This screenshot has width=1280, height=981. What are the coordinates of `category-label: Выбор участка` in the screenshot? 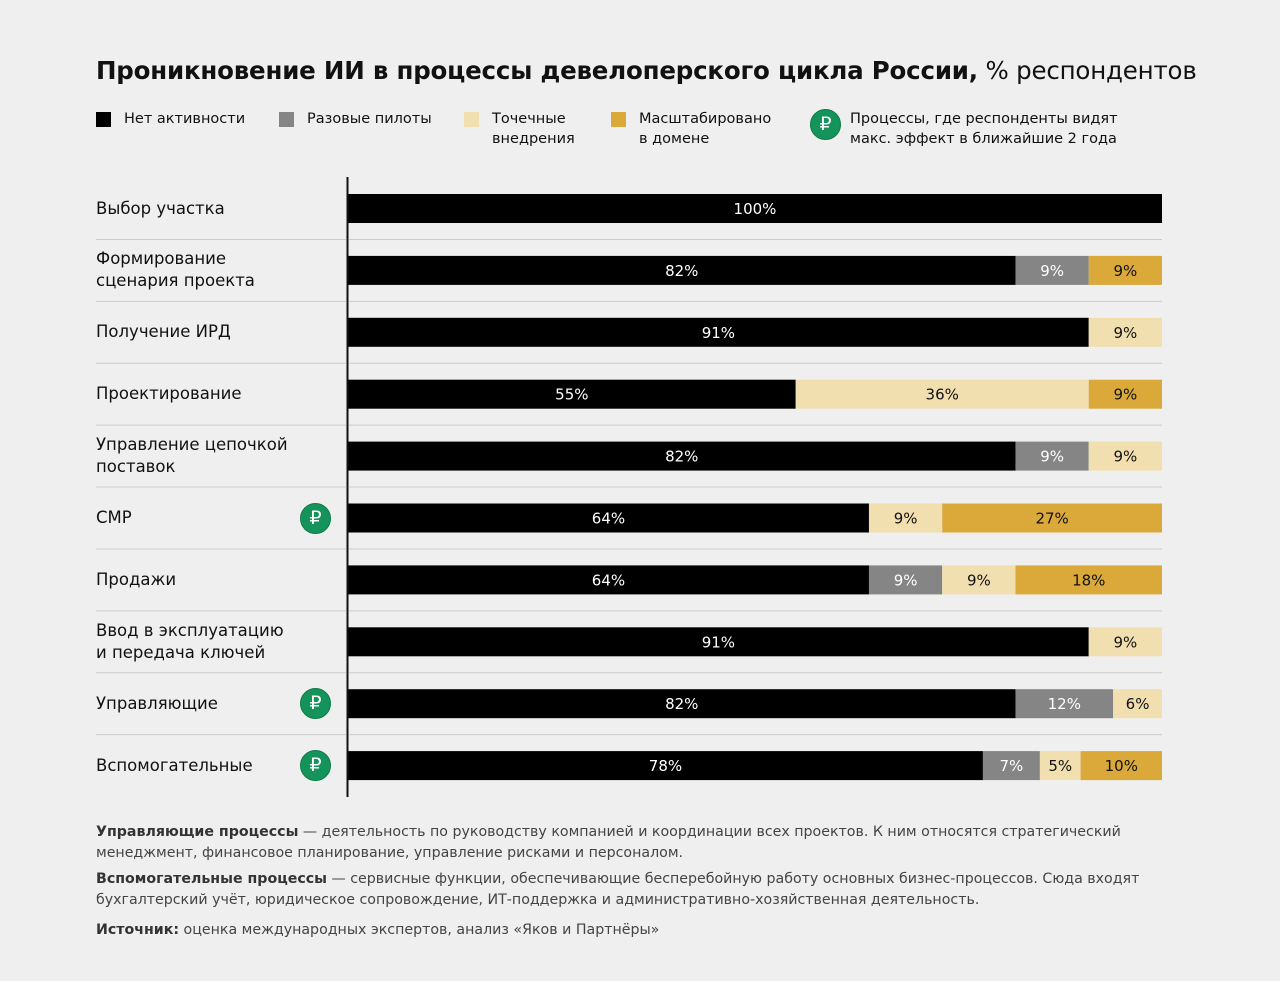 It's located at (196, 209).